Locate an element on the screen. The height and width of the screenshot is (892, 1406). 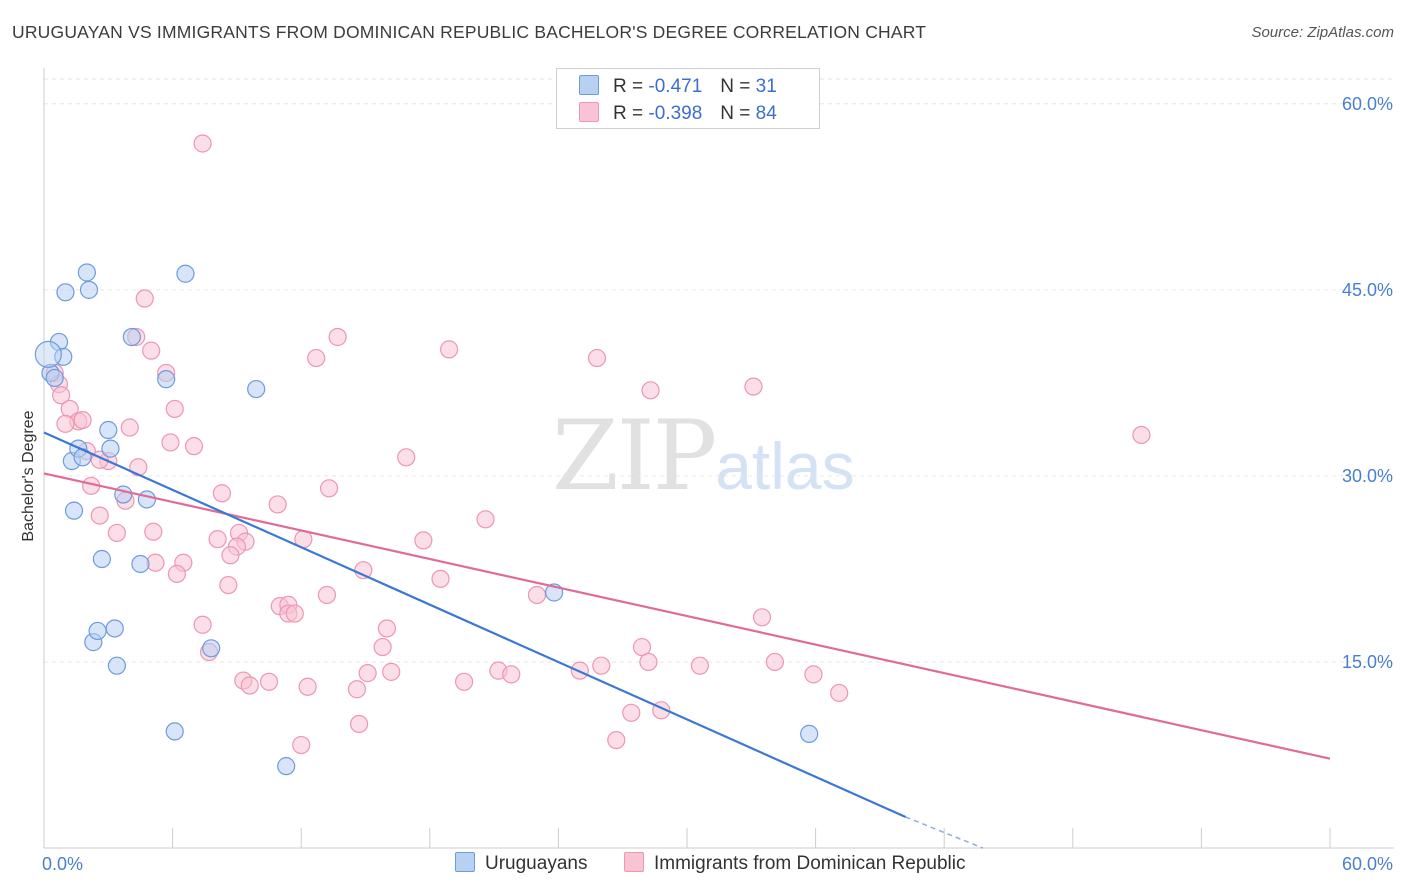
series-swatch-pink is located at coordinates (634, 862).